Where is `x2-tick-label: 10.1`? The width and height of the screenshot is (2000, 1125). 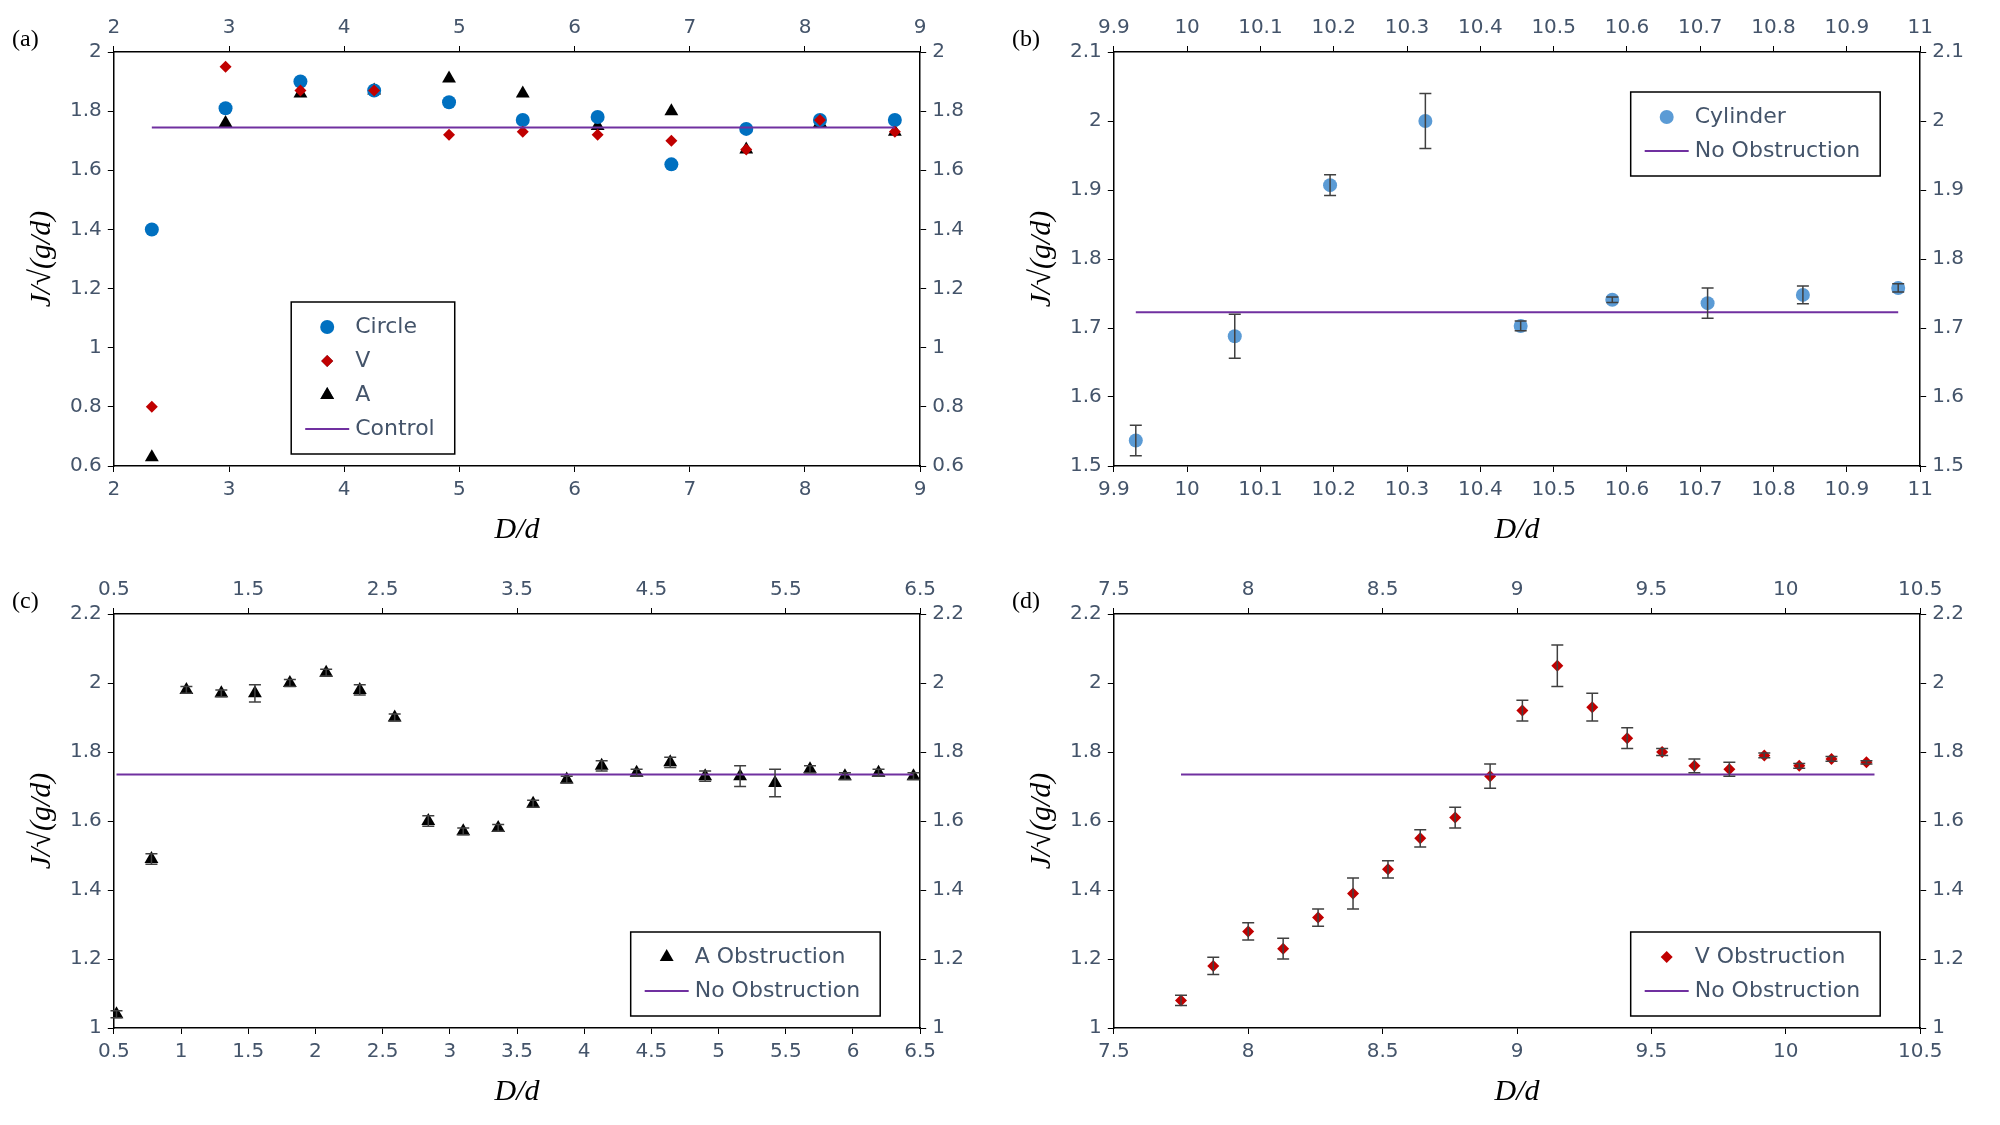 x2-tick-label: 10.1 is located at coordinates (1260, 26).